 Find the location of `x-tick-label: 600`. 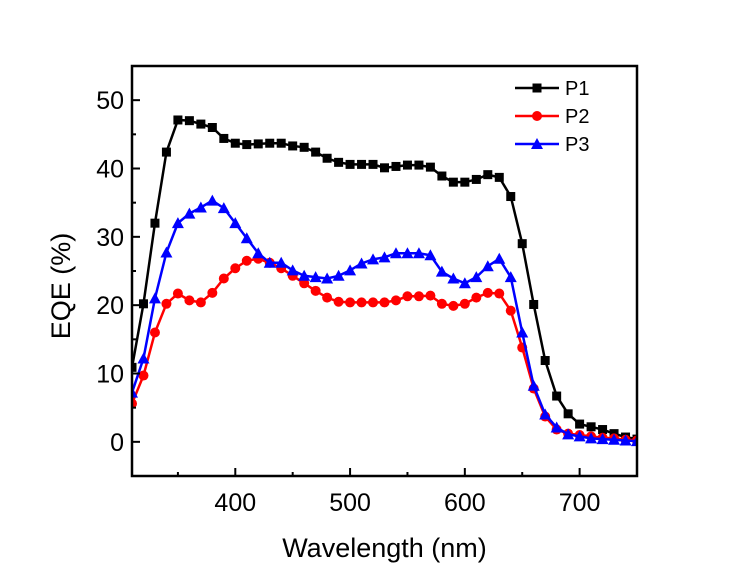

x-tick-label: 600 is located at coordinates (465, 503).